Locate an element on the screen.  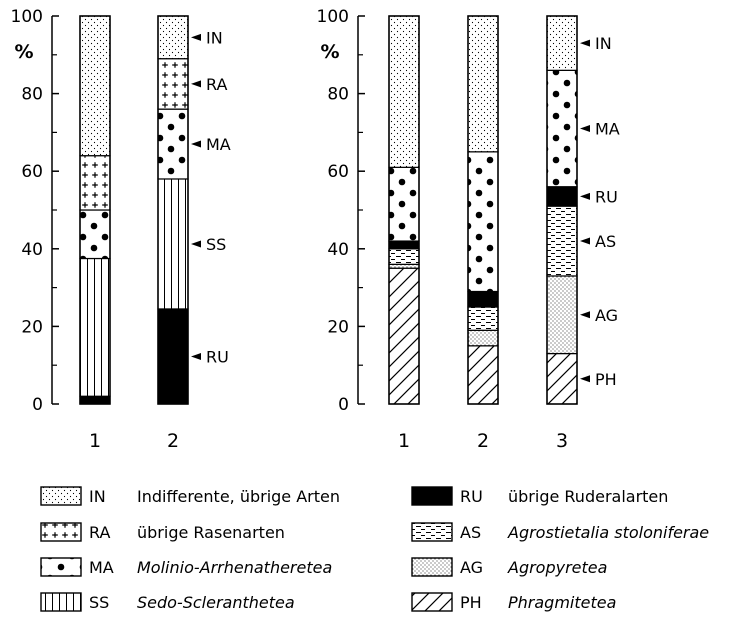
legend-name: Agropyretea is located at coordinates (557, 567).